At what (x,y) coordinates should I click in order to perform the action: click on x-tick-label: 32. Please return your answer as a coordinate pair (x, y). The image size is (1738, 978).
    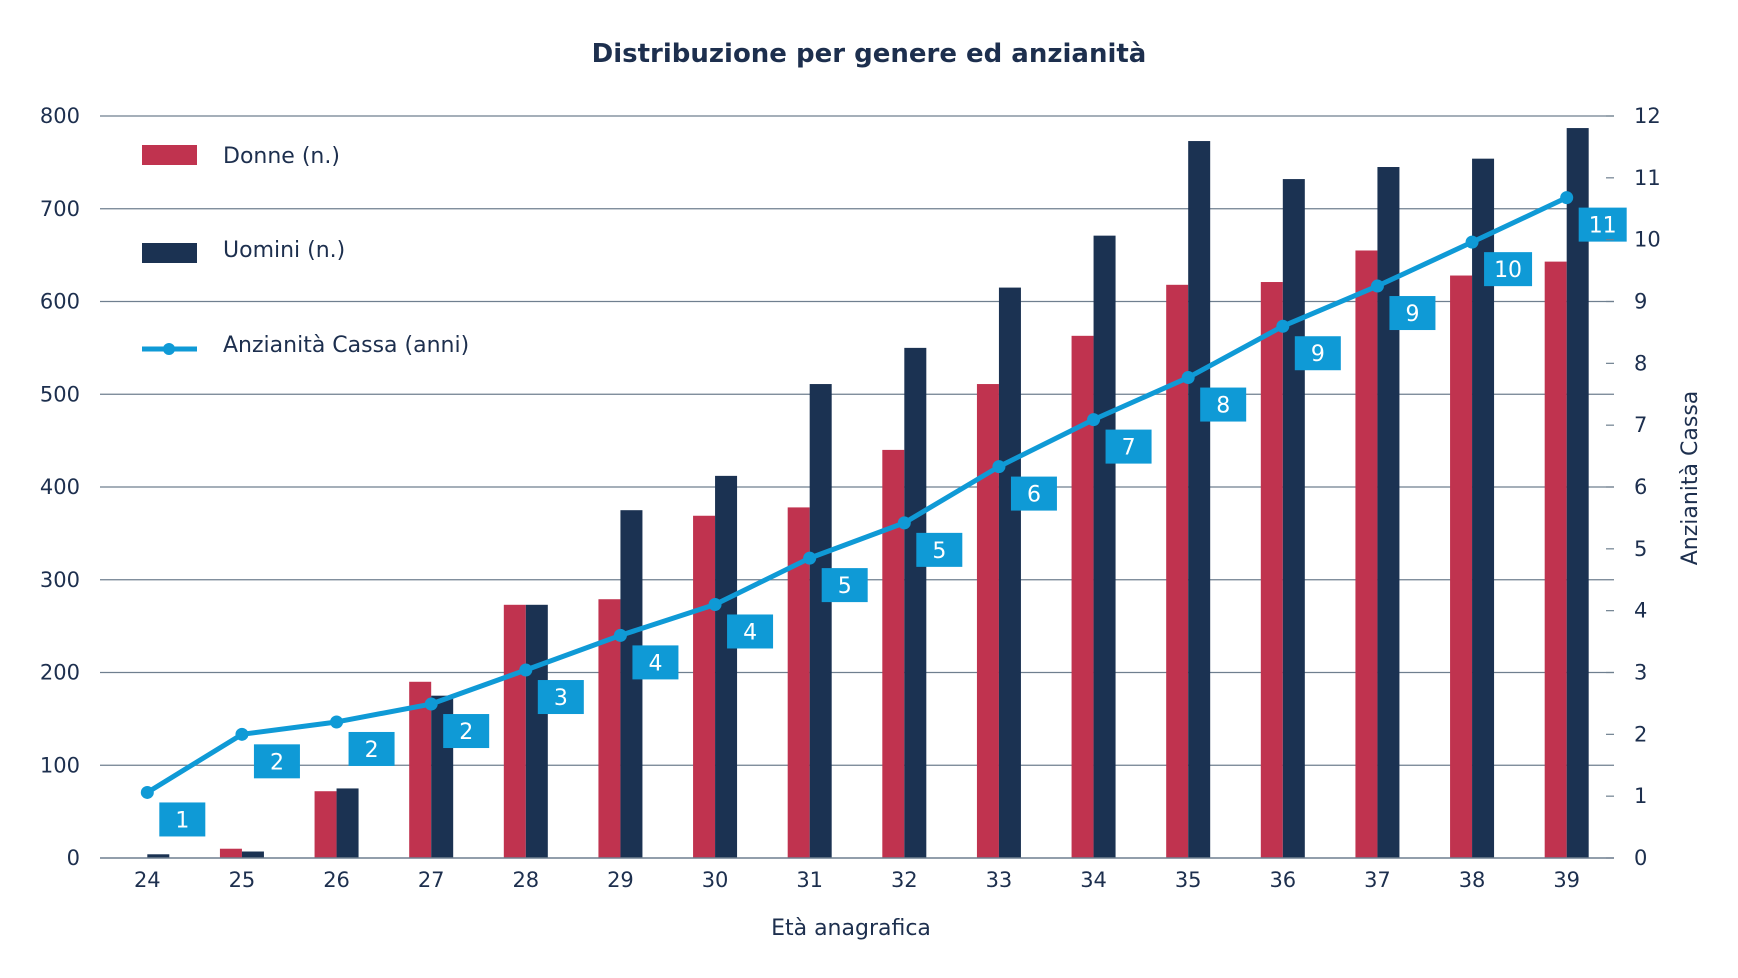
    Looking at the image, I should click on (904, 880).